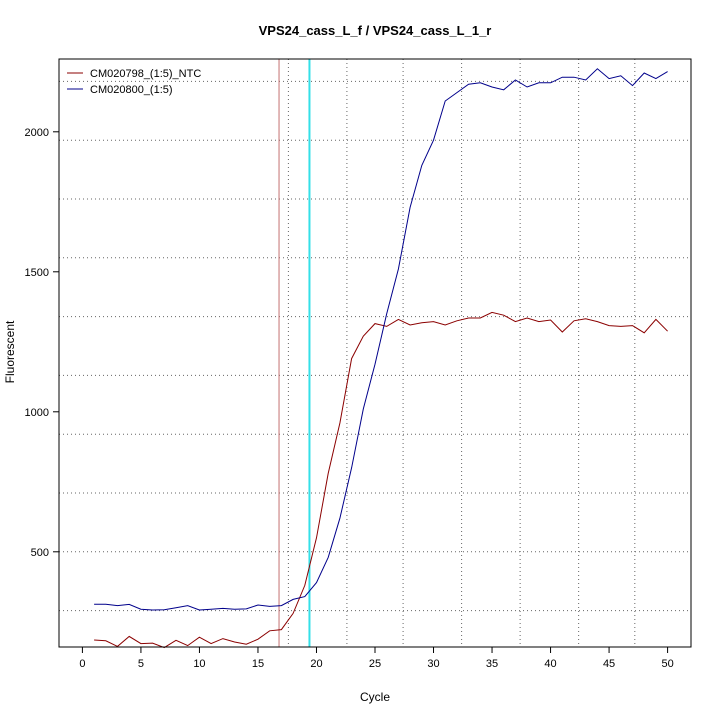 The image size is (720, 720). What do you see at coordinates (609, 664) in the screenshot?
I see `x-tick-label-9: 45` at bounding box center [609, 664].